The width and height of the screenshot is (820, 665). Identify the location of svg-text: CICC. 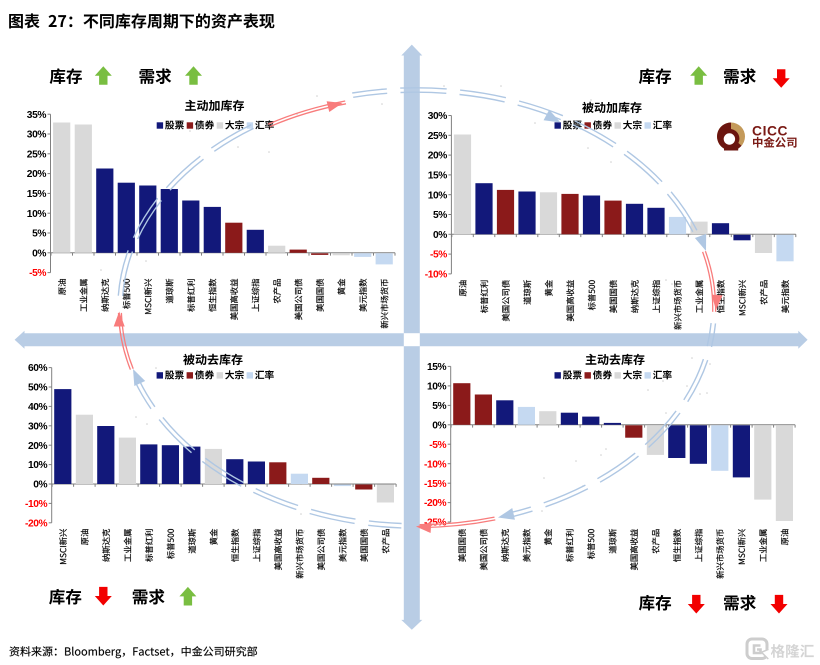
(770, 131).